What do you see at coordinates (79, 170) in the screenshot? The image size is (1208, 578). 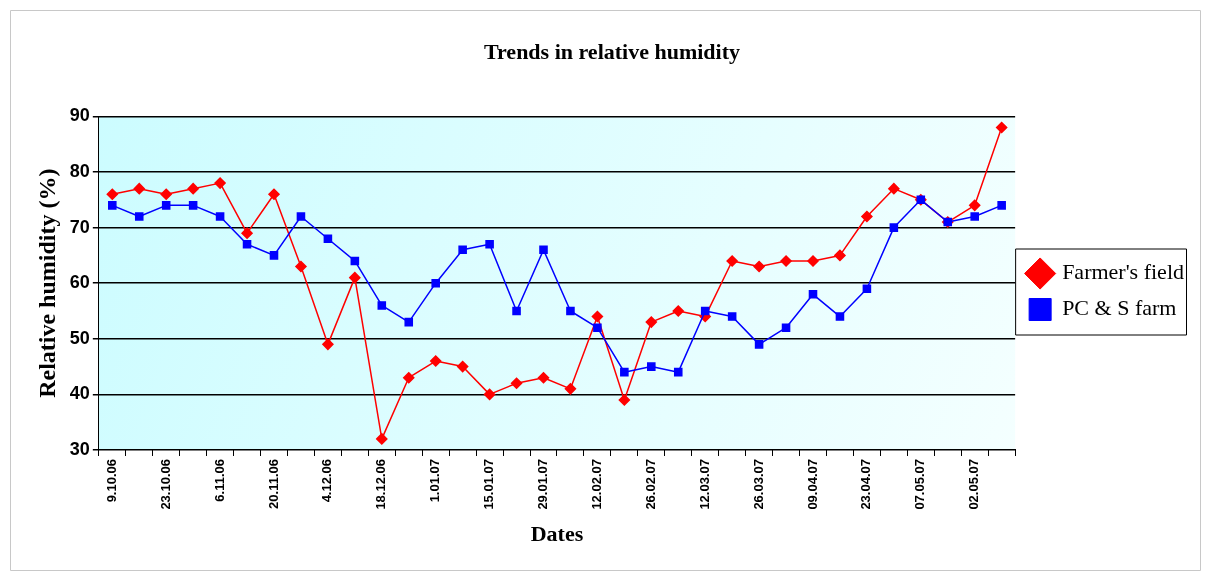 I see `y-tick-label: 80` at bounding box center [79, 170].